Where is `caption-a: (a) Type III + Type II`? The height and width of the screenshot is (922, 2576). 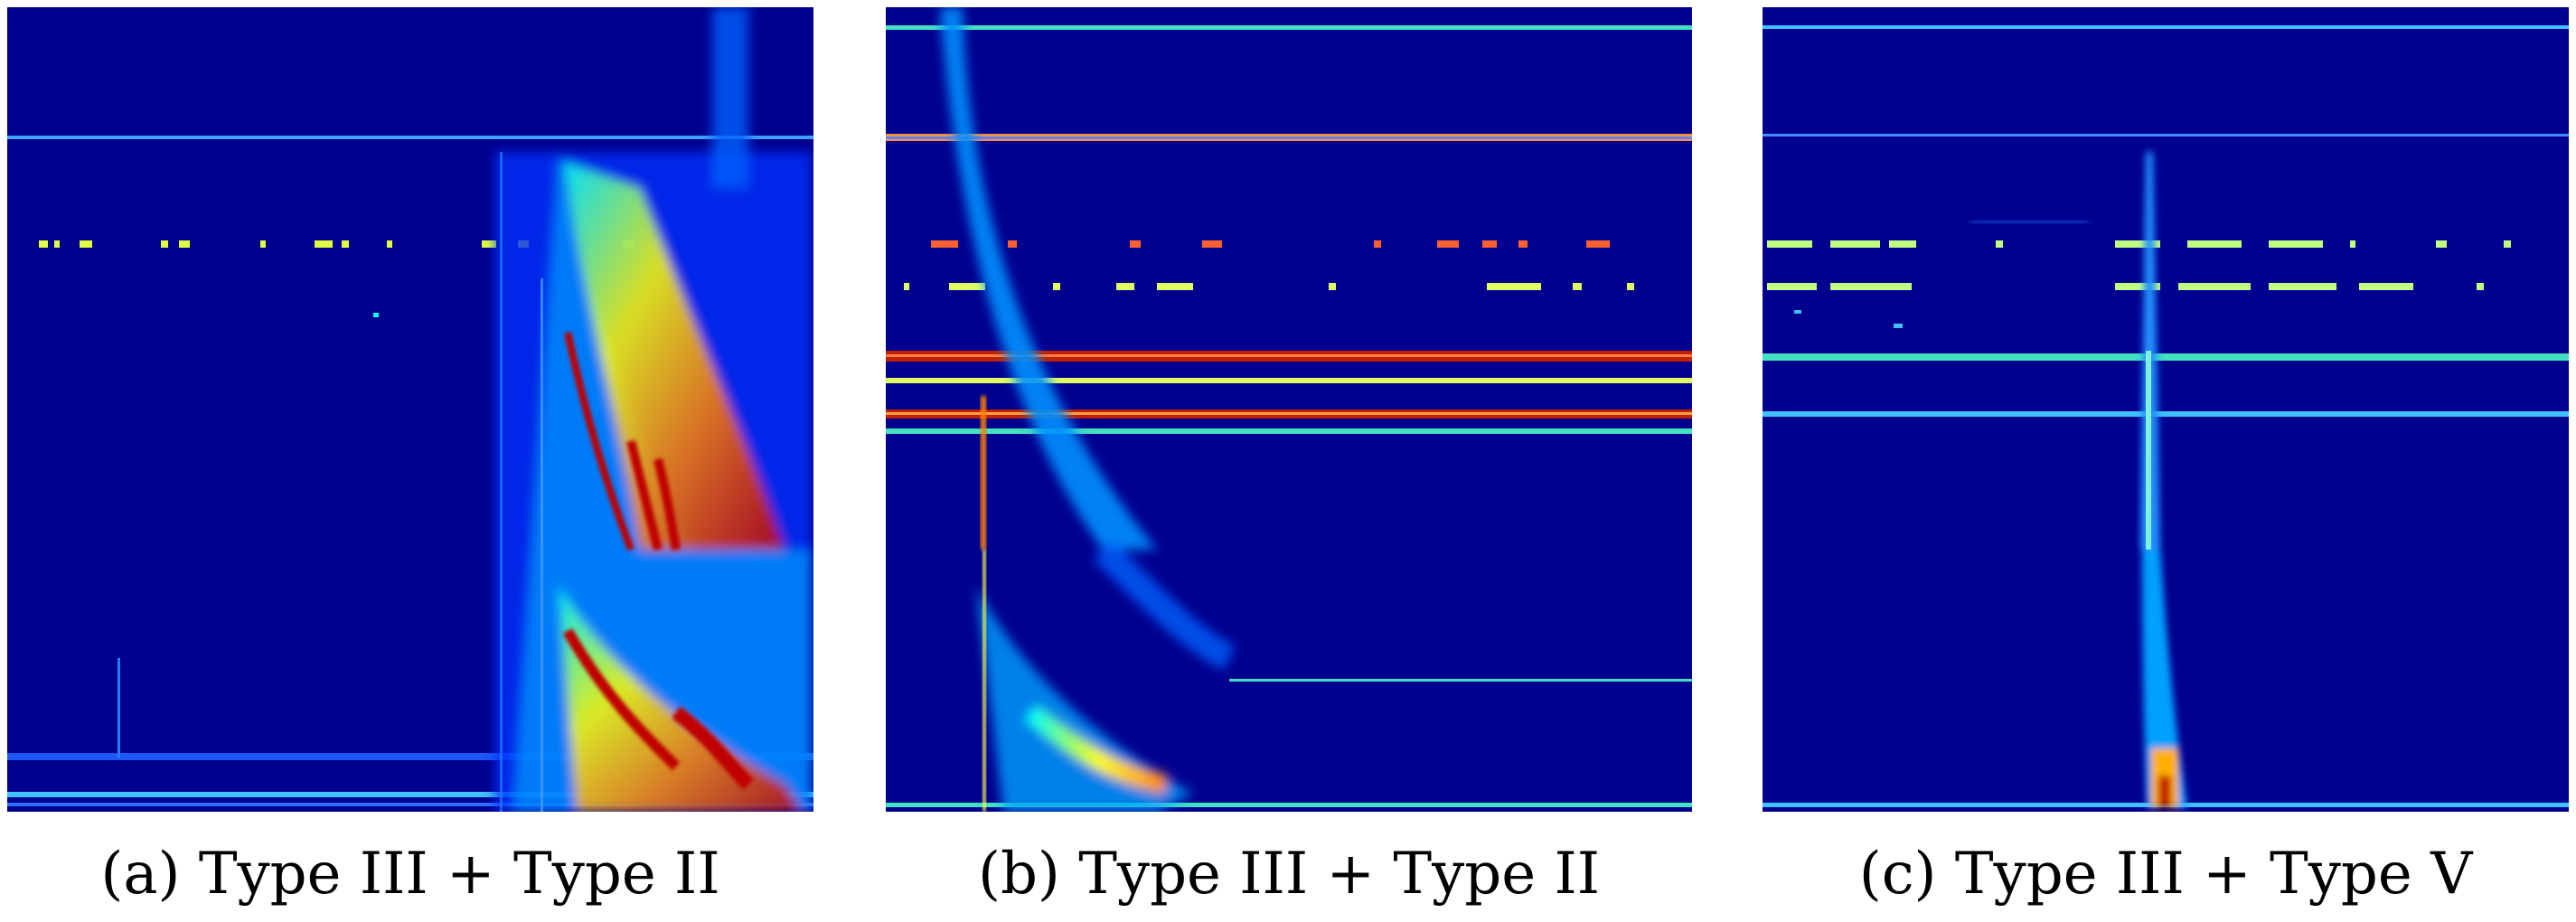
caption-a: (a) Type III + Type II is located at coordinates (410, 874).